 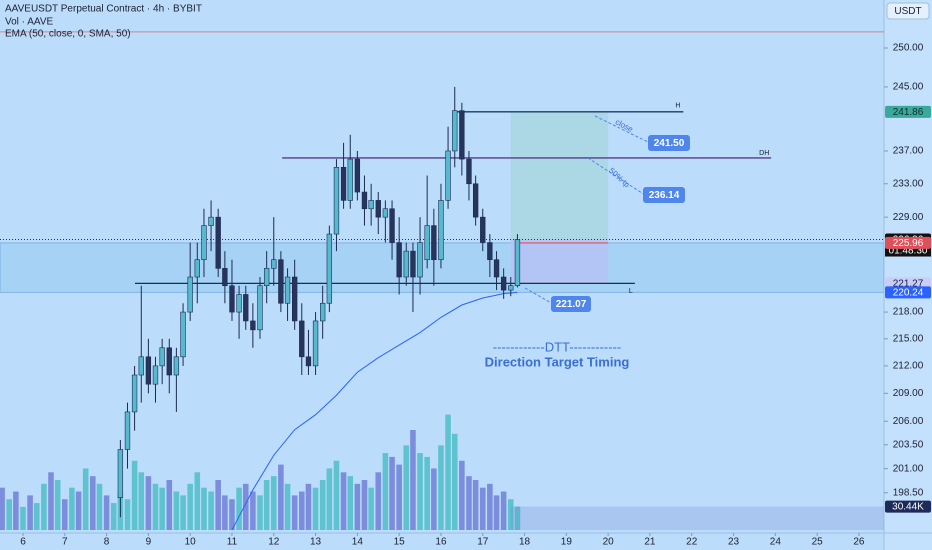 I want to click on y-tick-label: 233.00, so click(x=908, y=183).